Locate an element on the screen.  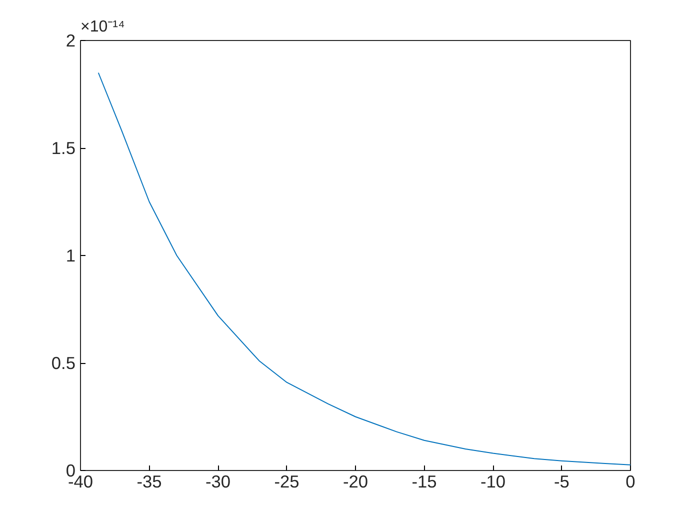
y-tick-label: 2 is located at coordinates (71, 40).